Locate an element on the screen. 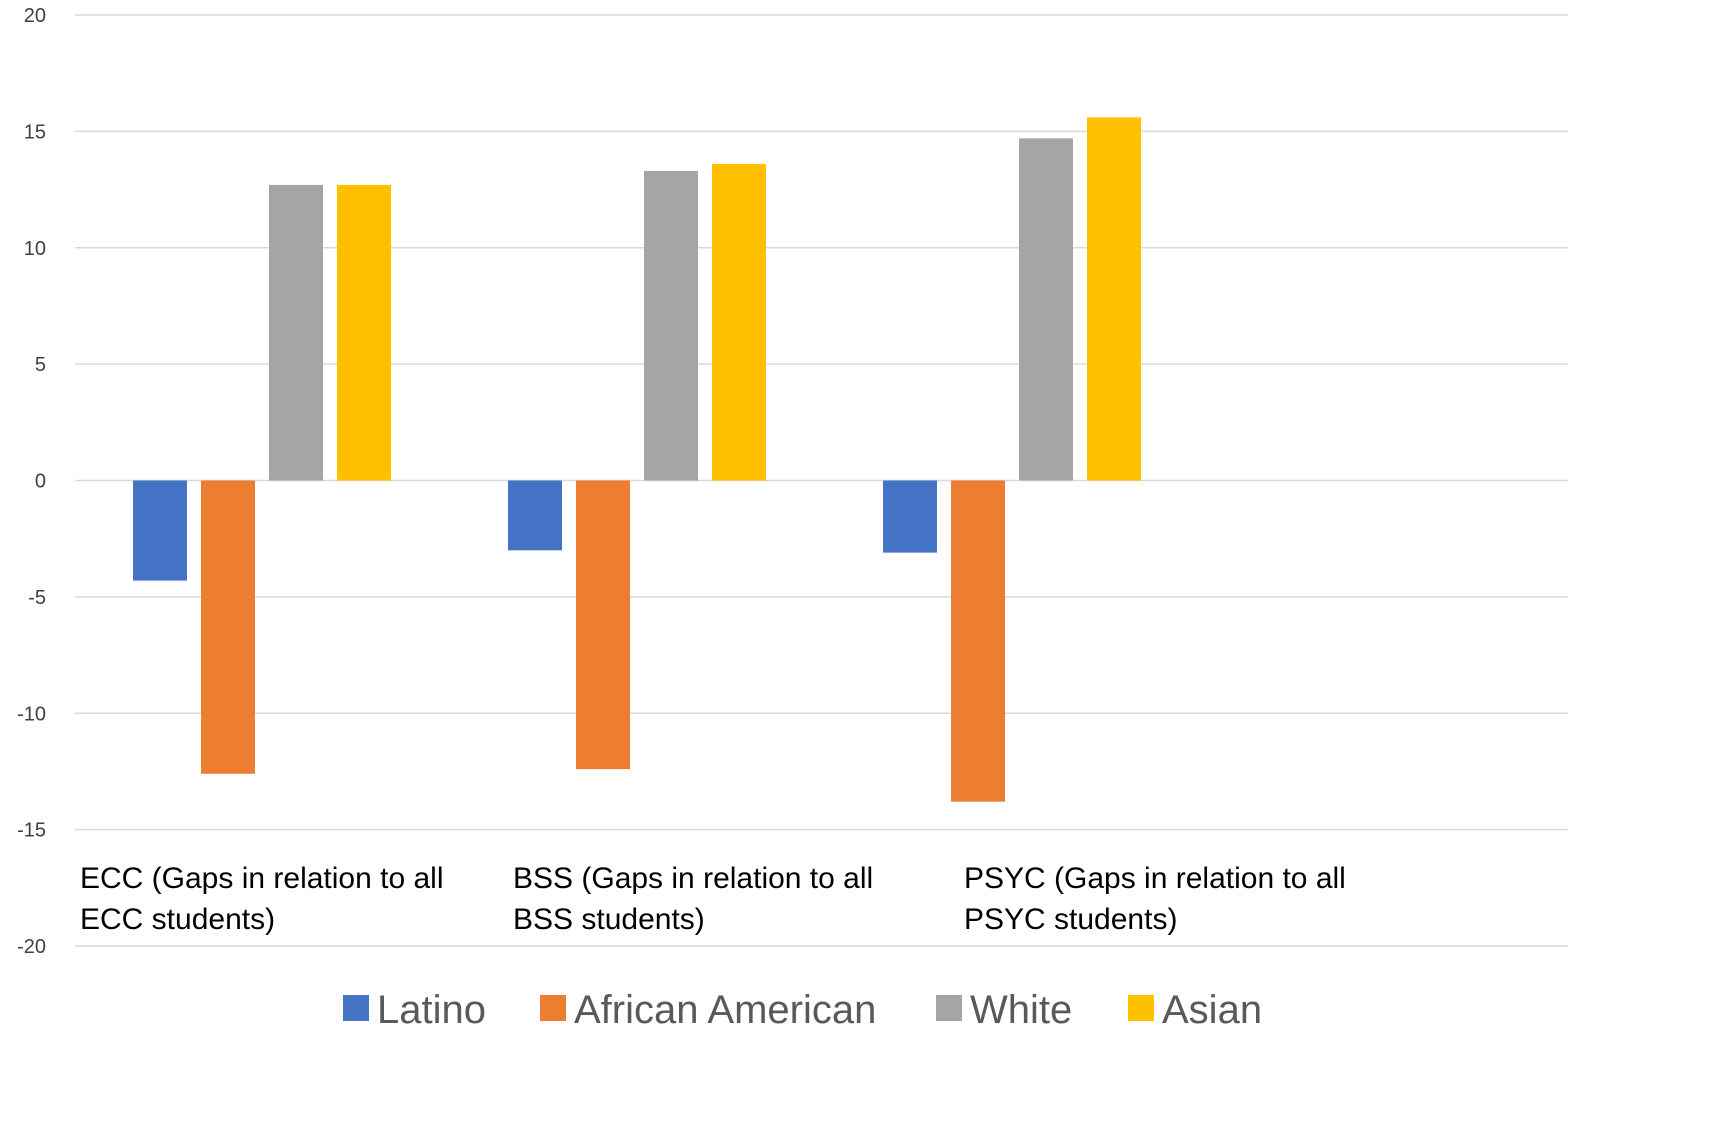  y-tick-label: -15 is located at coordinates (31, 831).